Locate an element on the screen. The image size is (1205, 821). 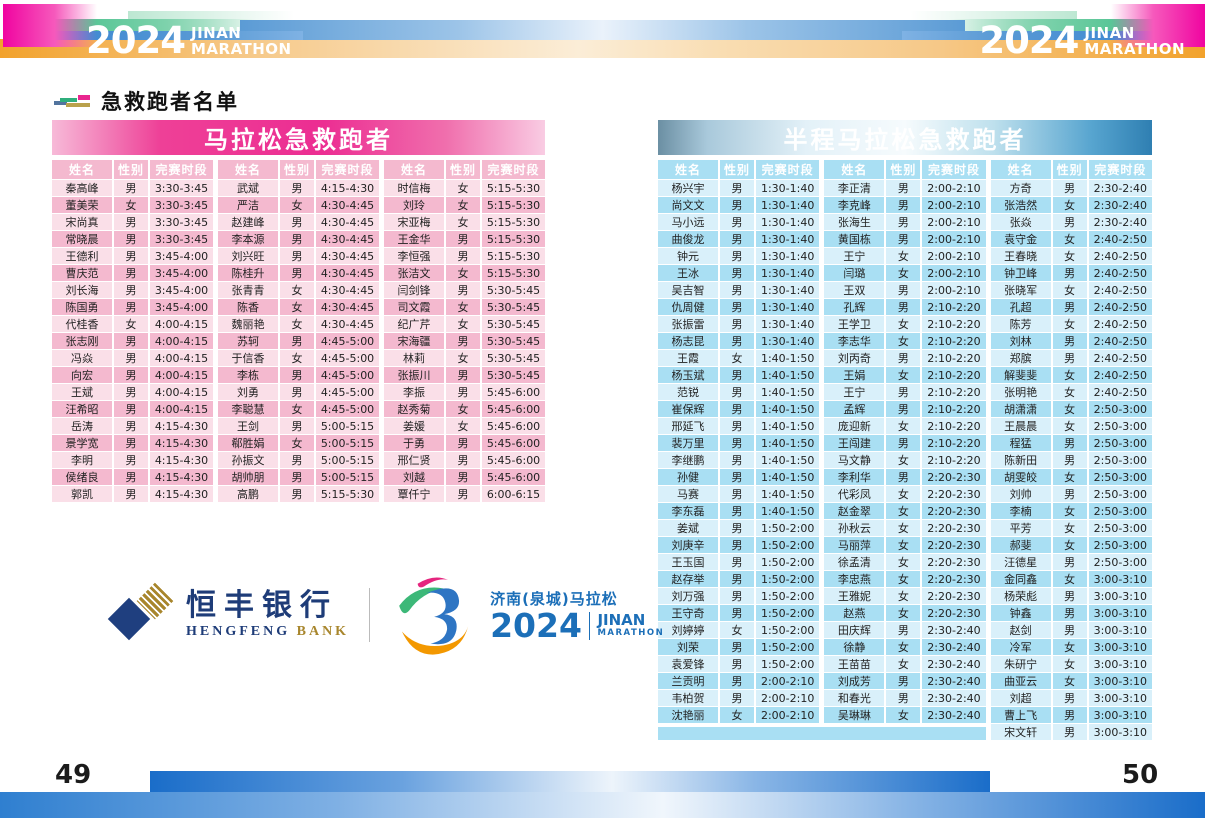
table-row: 陈国勇男 3:45-4:00 is located at coordinates (132, 307).